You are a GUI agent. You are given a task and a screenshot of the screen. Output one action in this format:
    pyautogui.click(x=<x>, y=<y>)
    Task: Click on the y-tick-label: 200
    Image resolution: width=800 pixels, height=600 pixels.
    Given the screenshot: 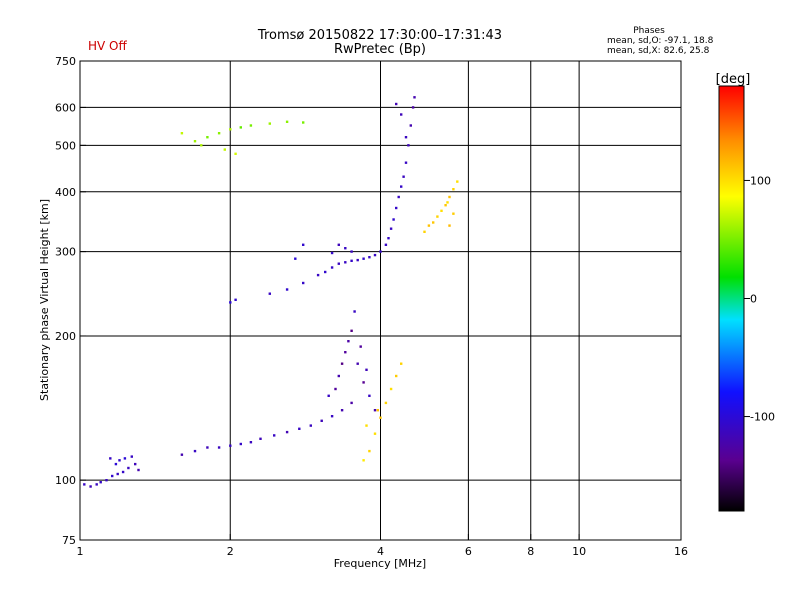 What is the action you would take?
    pyautogui.click(x=65, y=336)
    